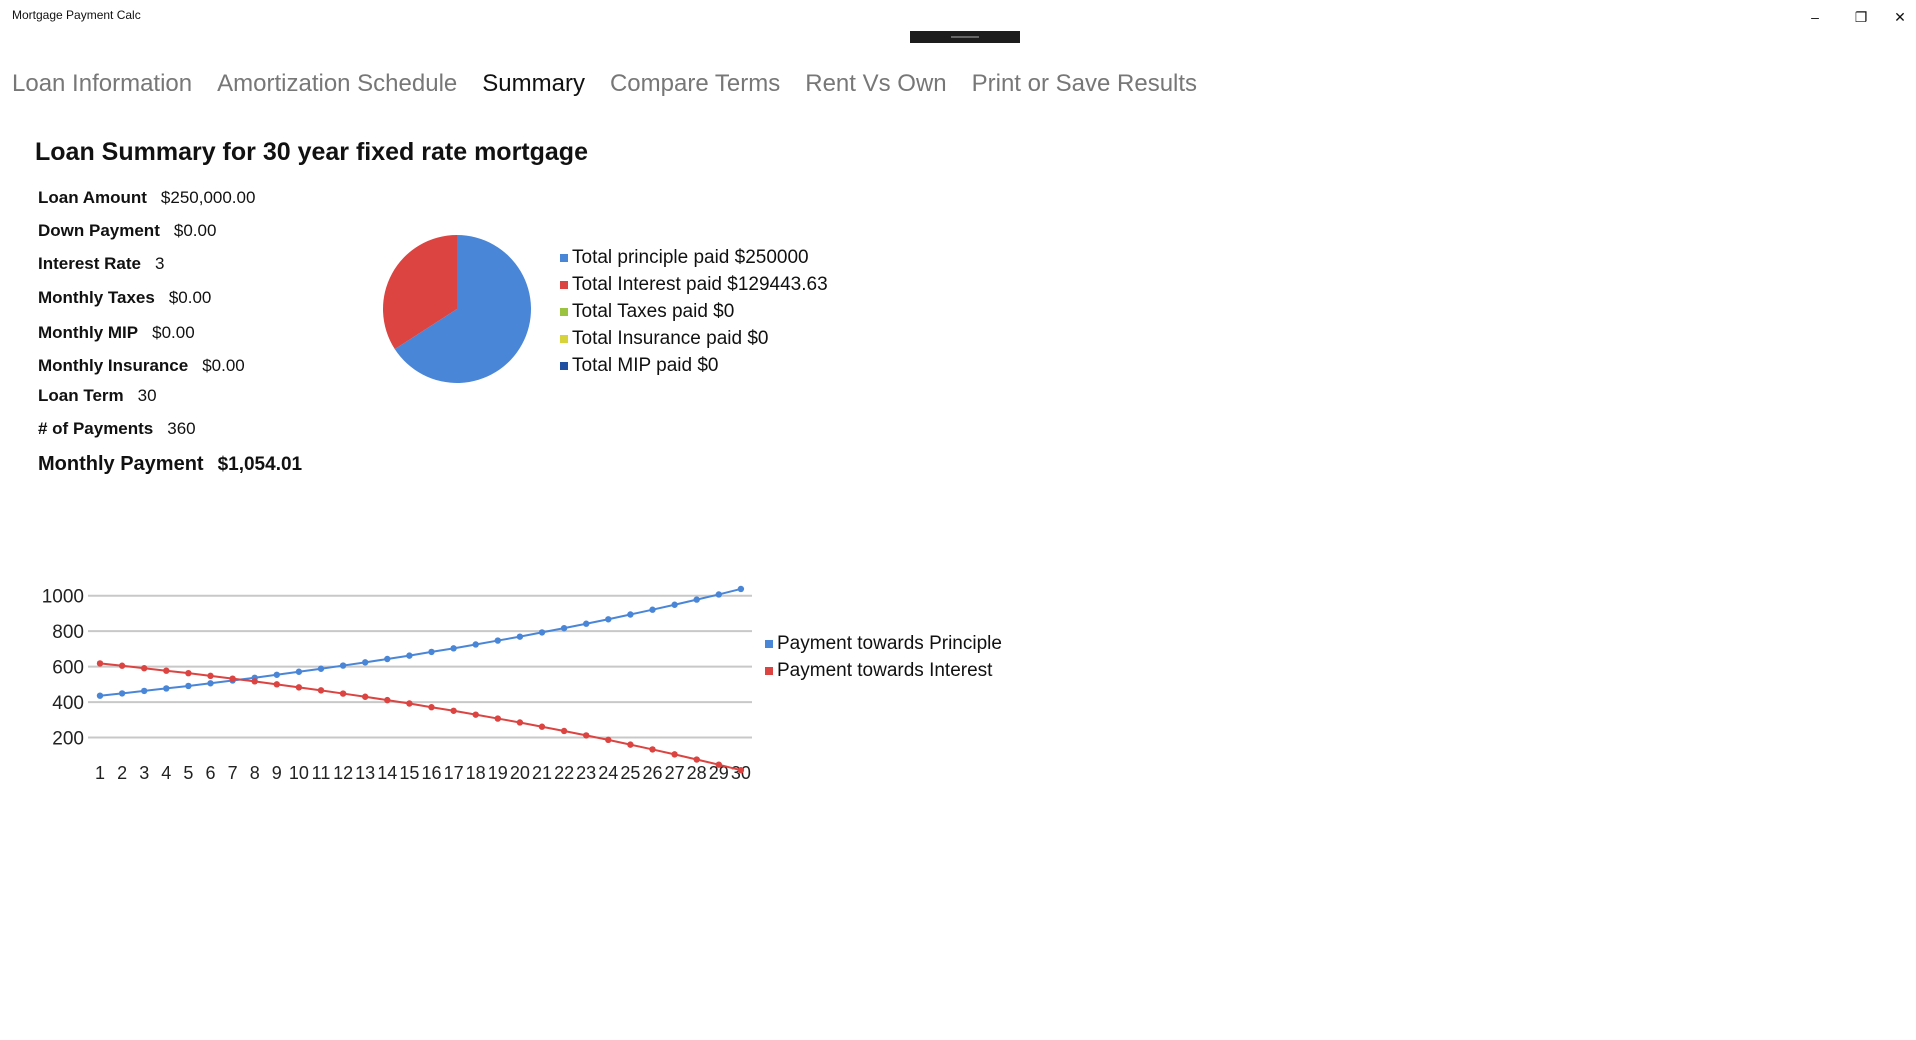 Image resolution: width=1916 pixels, height=1040 pixels. Describe the element at coordinates (695, 83) in the screenshot. I see `tab-compare-terms: Compare Terms` at that location.